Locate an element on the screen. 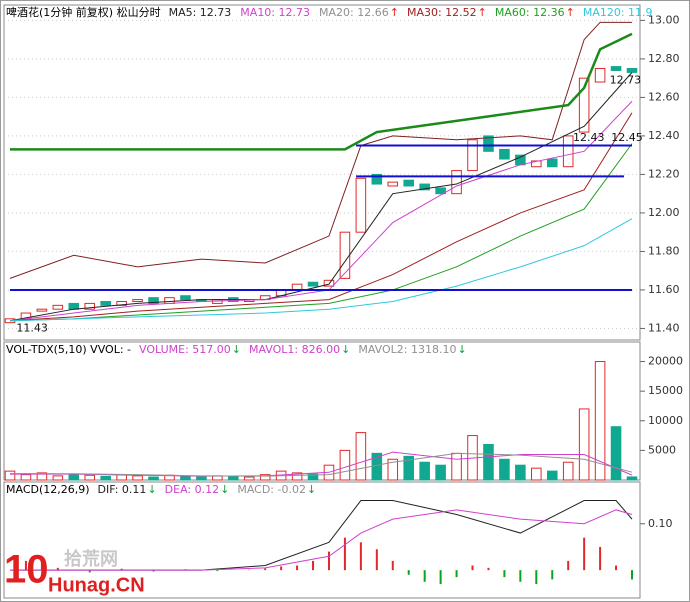  y-tick-label: 11.80 is located at coordinates (664, 250).